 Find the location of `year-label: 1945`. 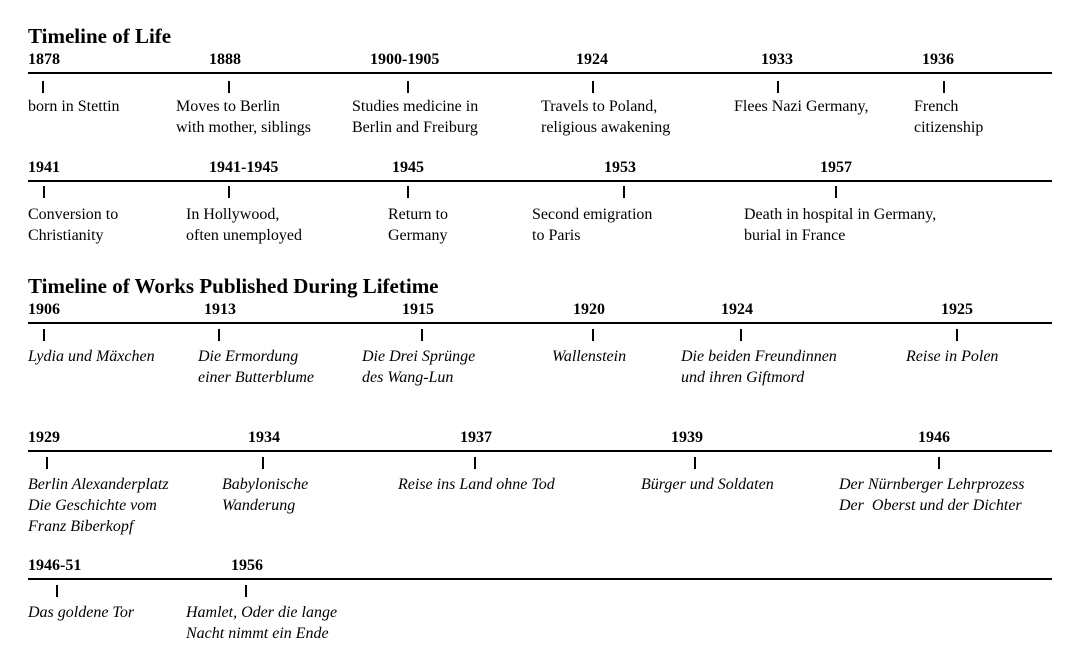

year-label: 1945 is located at coordinates (408, 167).